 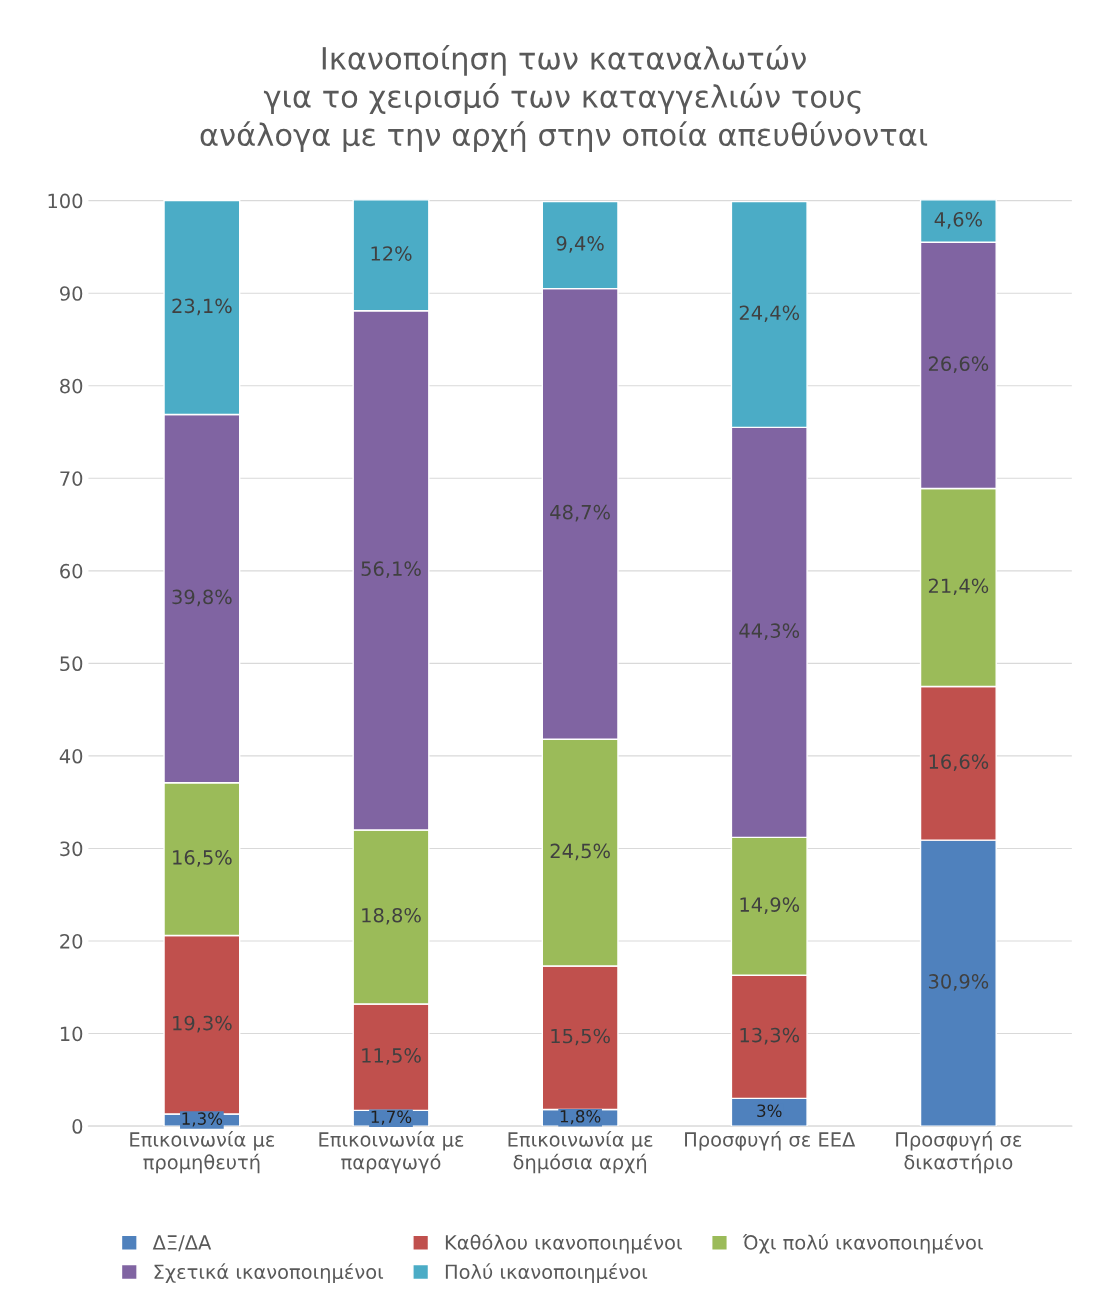 I want to click on data-label: 3%, so click(x=769, y=1111).